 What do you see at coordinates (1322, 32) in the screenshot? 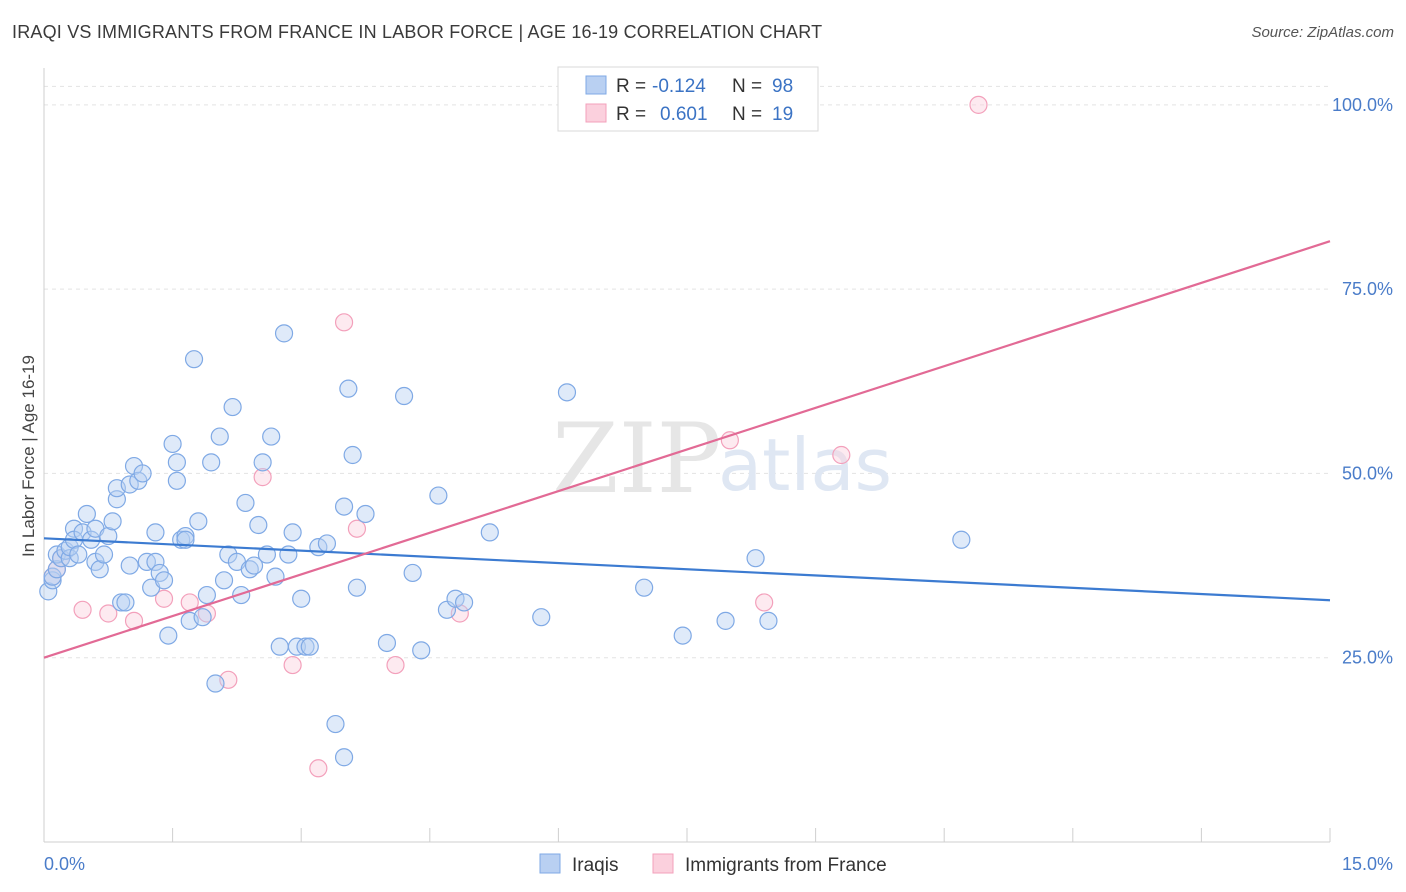
I see `source-label: Source: ZipAtlas.com` at bounding box center [1322, 32].